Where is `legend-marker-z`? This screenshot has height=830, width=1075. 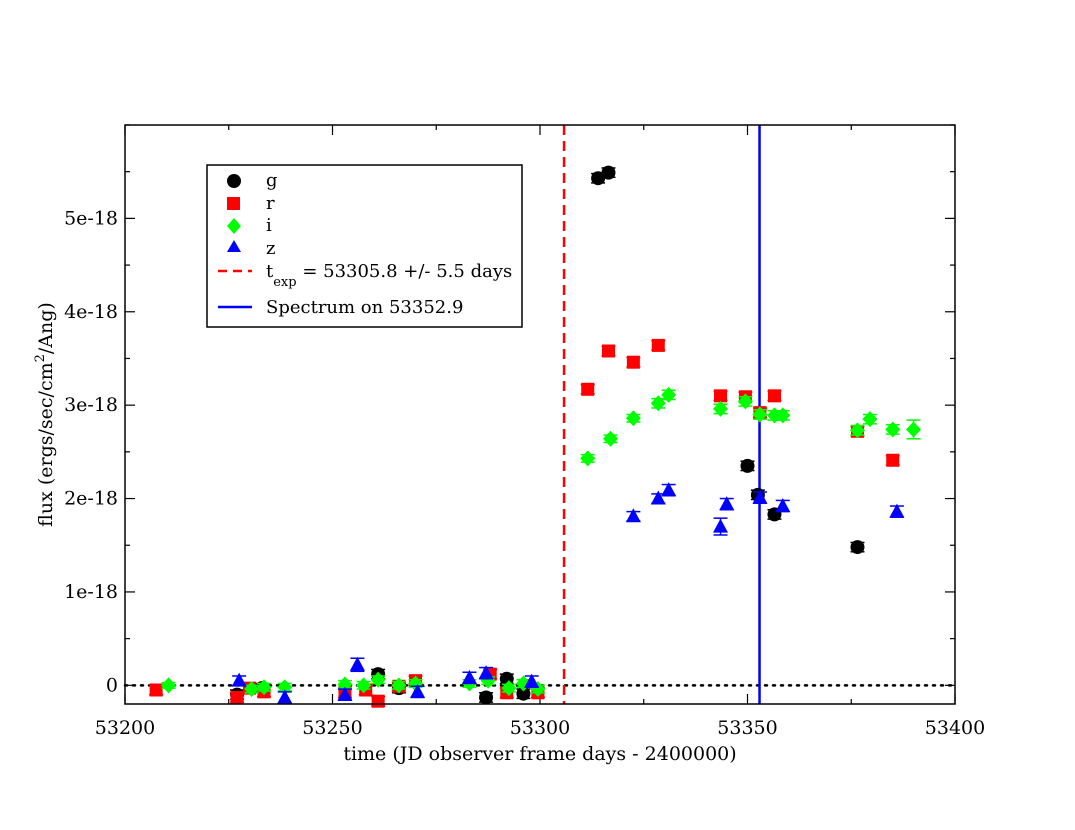 legend-marker-z is located at coordinates (234, 246).